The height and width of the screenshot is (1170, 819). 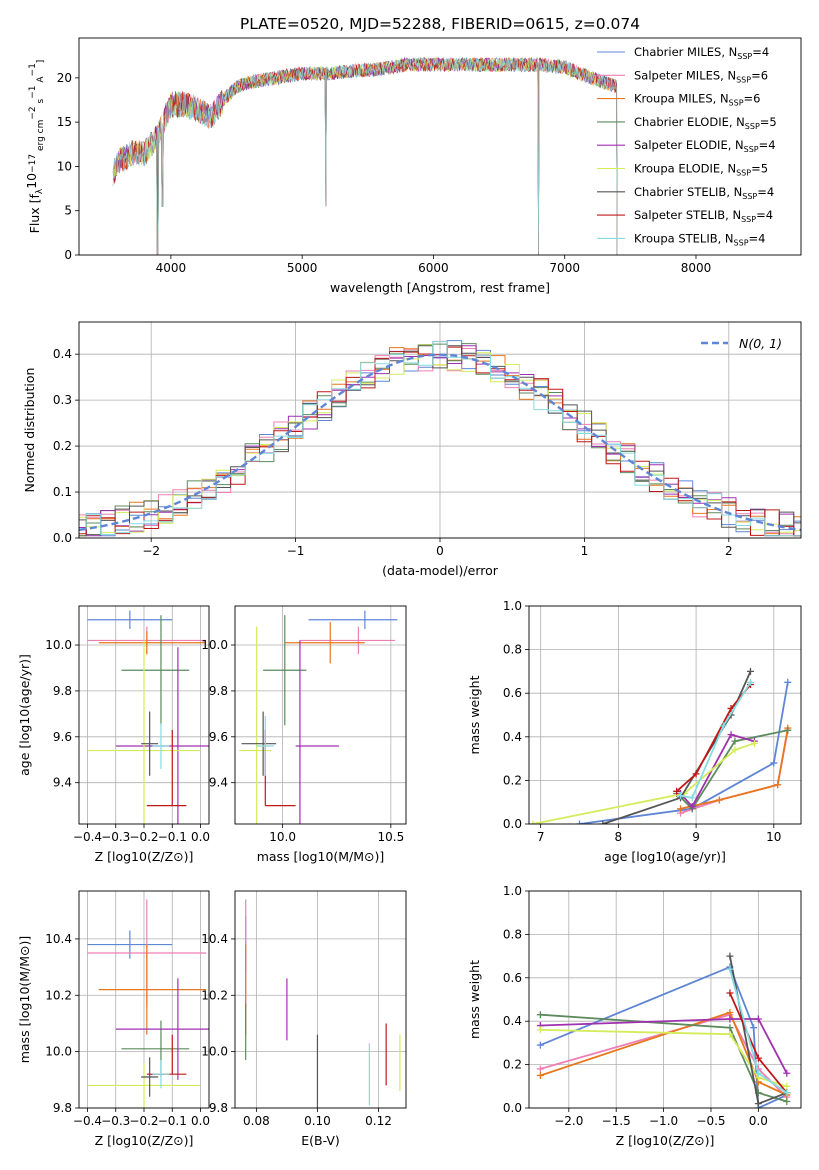 What do you see at coordinates (218, 737) in the screenshot?
I see `y-tick-label: 9.6` at bounding box center [218, 737].